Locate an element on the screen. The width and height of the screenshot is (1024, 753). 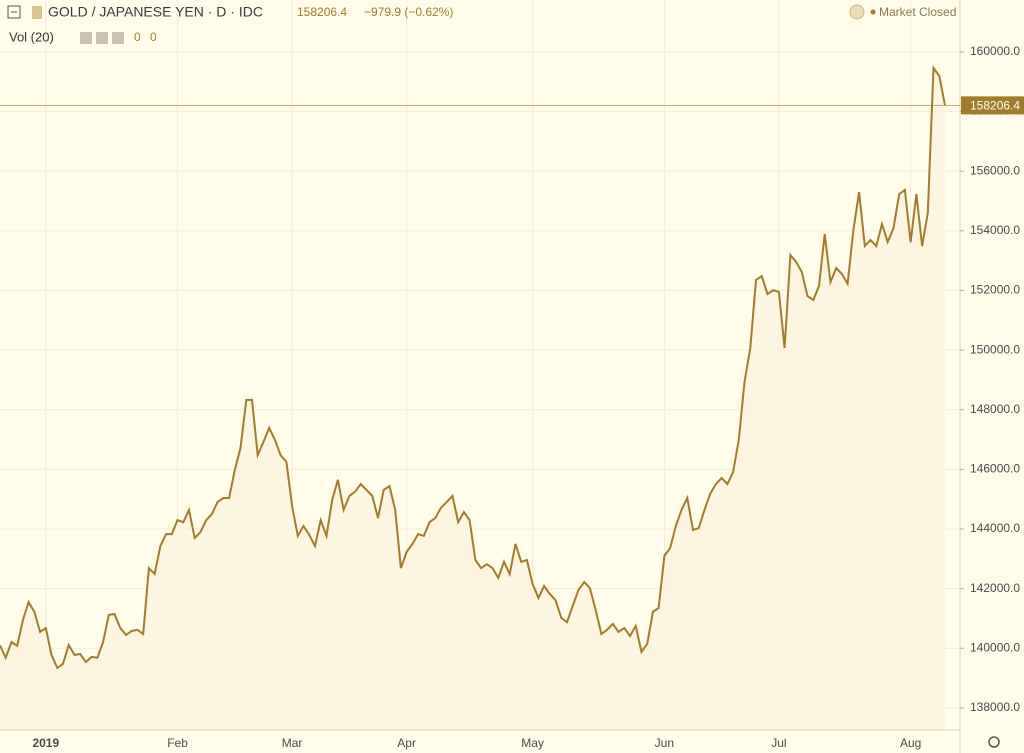
y-tick-label: 160000.0 is located at coordinates (995, 51).